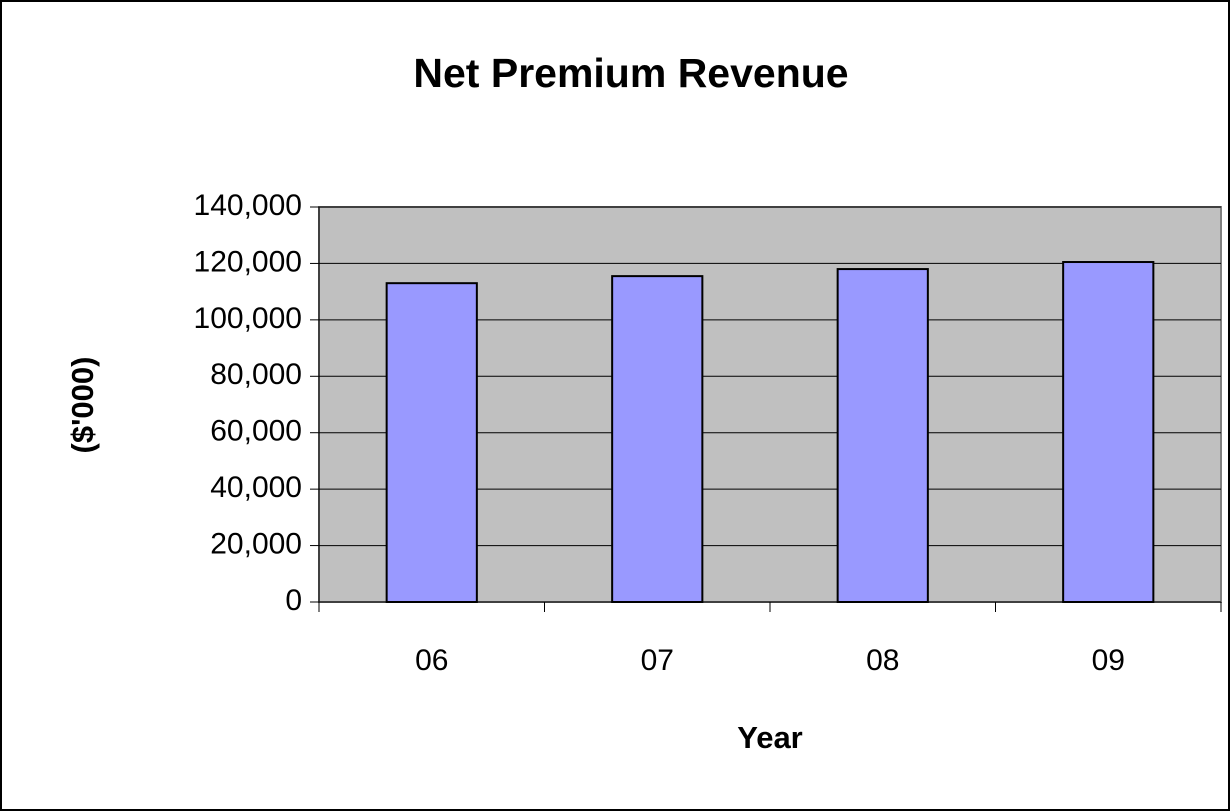 The height and width of the screenshot is (811, 1230). I want to click on y-axis-label: ($'000), so click(82, 405).